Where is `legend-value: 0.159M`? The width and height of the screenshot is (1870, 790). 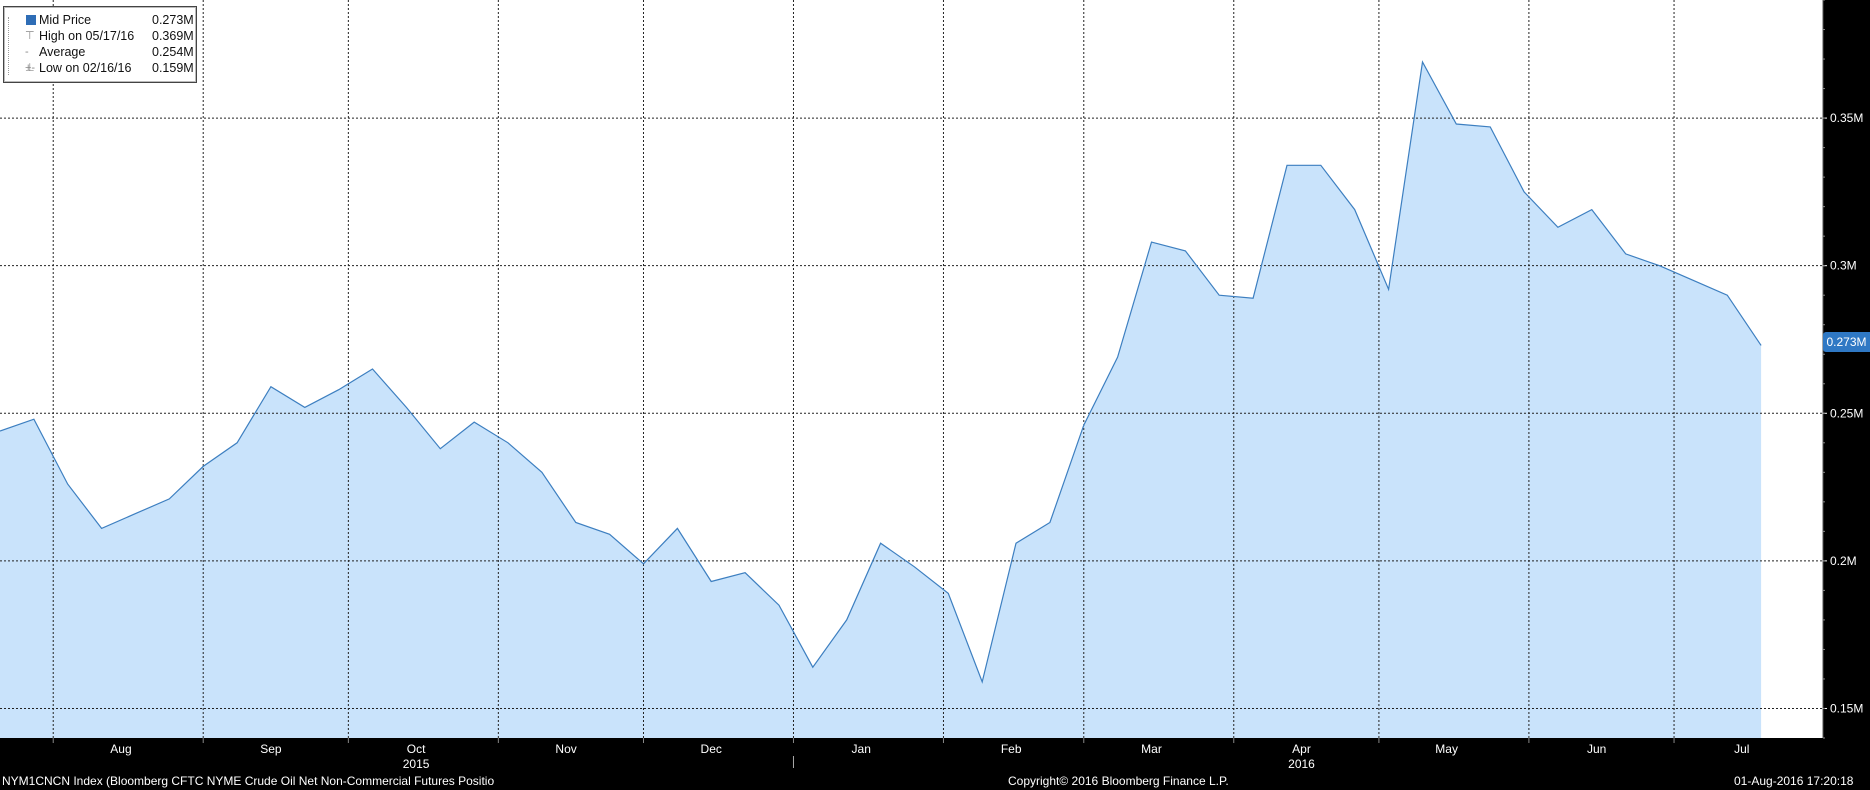 legend-value: 0.159M is located at coordinates (173, 68).